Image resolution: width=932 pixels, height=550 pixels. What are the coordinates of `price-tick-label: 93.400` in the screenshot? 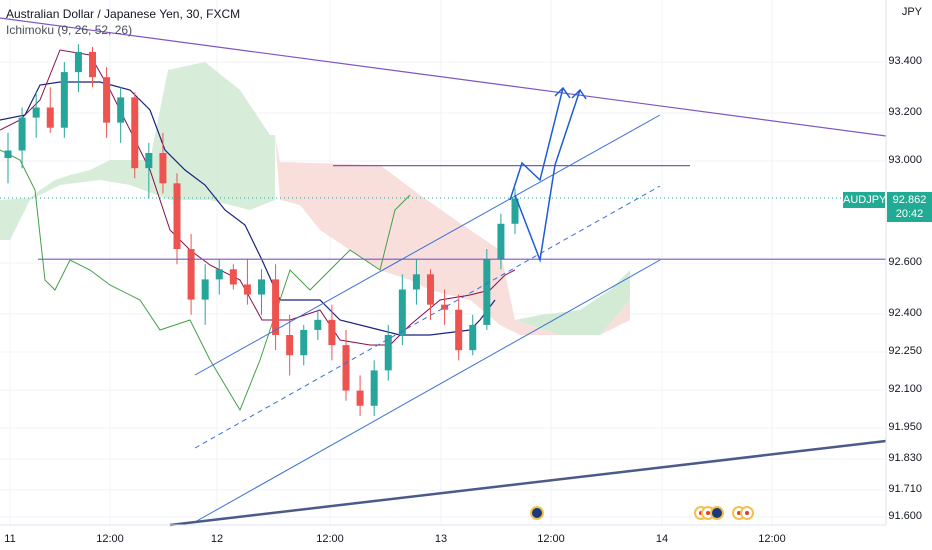 It's located at (905, 61).